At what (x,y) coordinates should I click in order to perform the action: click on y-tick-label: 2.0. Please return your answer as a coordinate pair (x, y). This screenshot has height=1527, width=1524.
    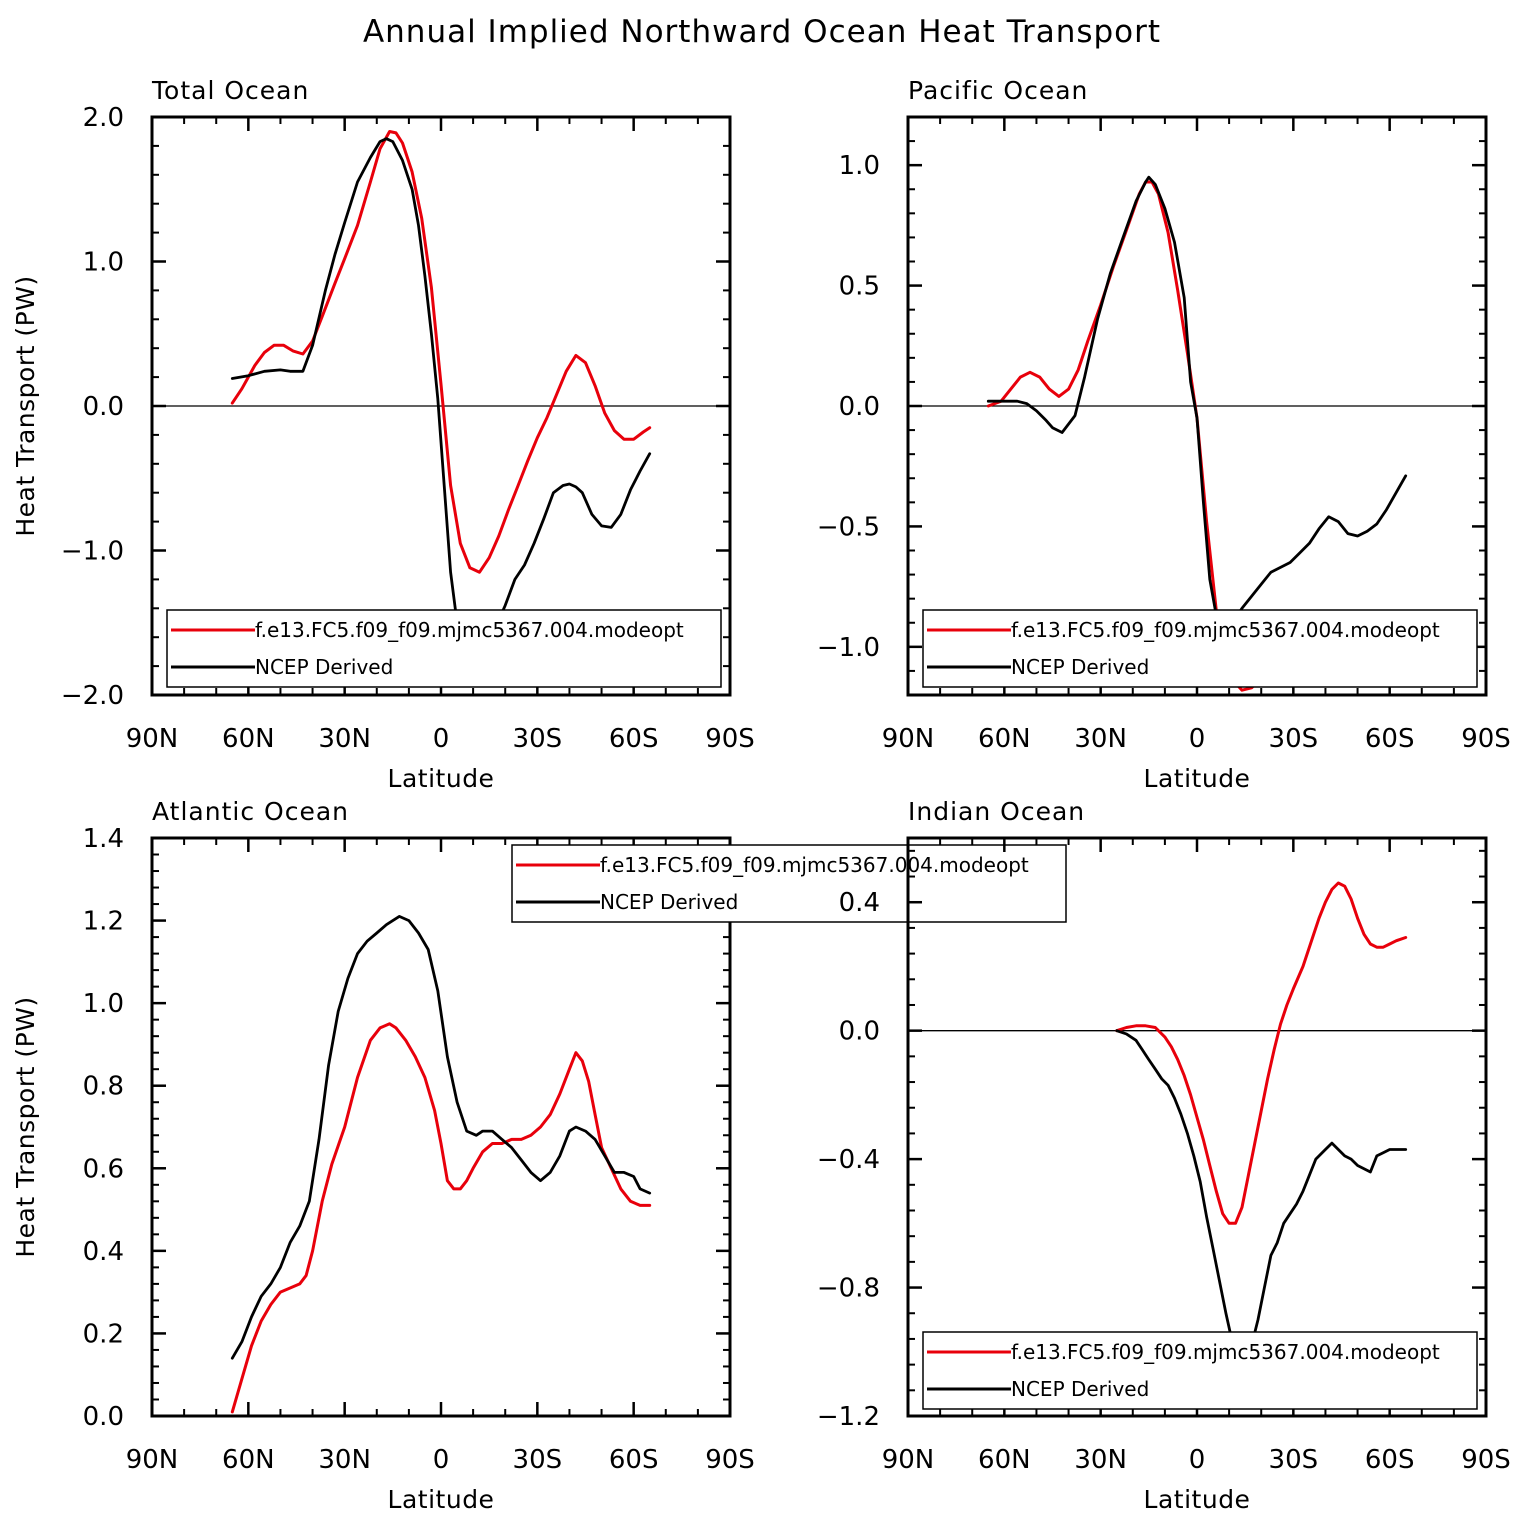
    Looking at the image, I should click on (103, 118).